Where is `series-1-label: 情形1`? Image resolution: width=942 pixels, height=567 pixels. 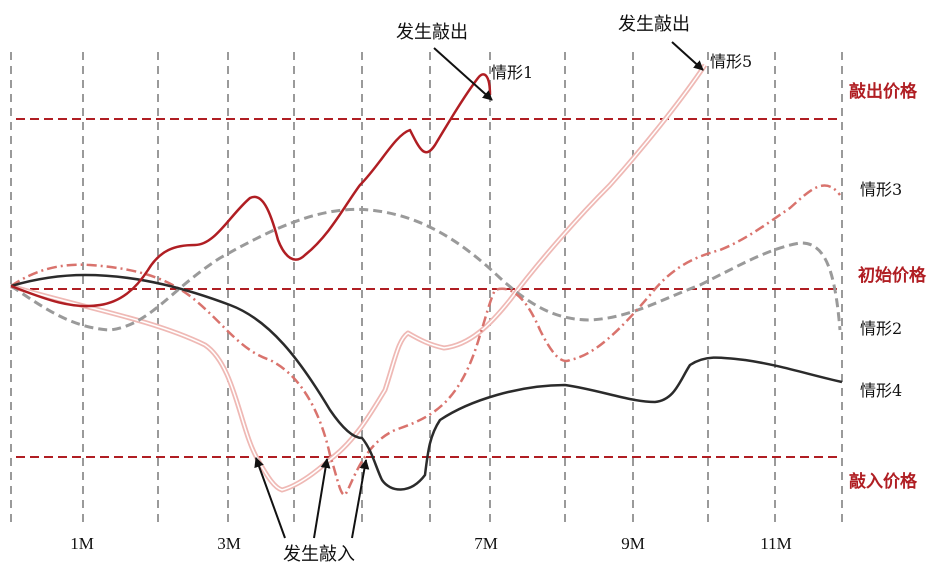 series-1-label: 情形1 is located at coordinates (512, 72).